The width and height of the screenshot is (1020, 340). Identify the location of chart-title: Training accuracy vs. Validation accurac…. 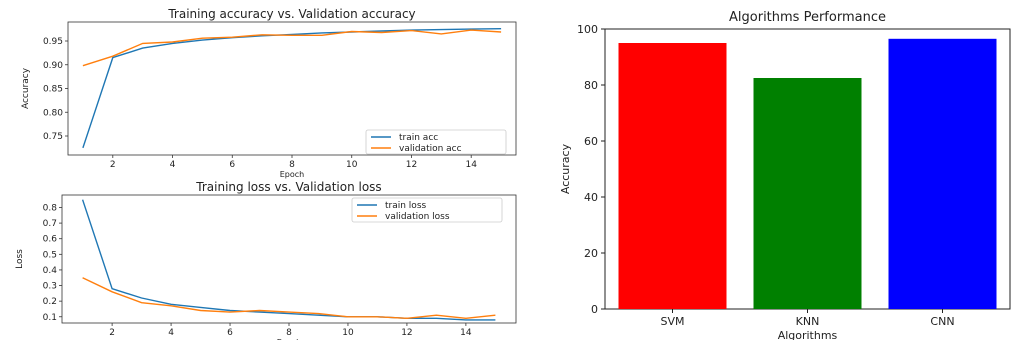
(291, 14).